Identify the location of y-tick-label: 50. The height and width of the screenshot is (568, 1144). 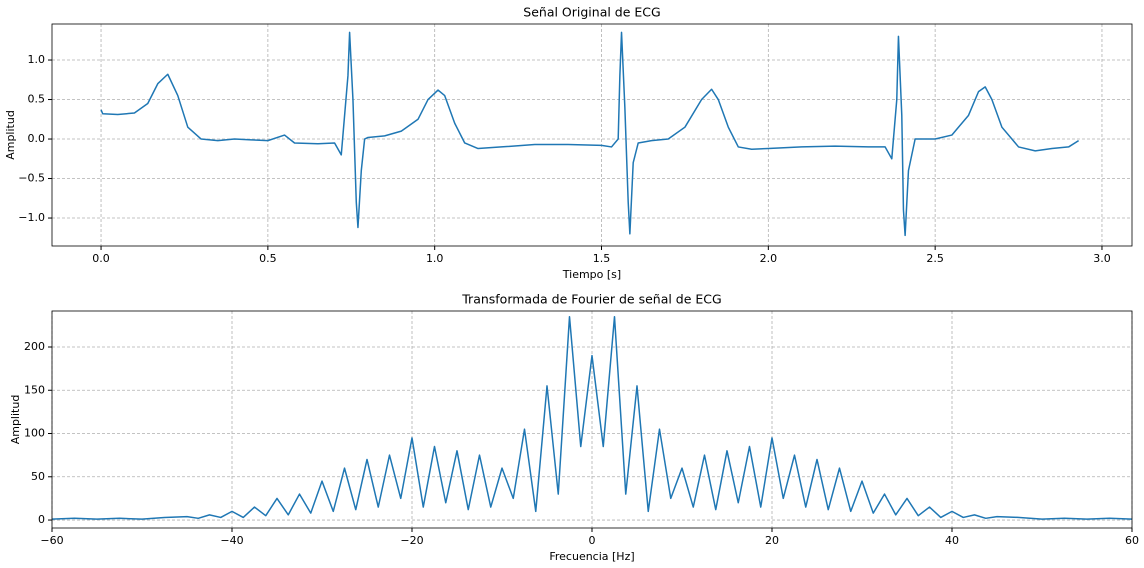
(38, 476).